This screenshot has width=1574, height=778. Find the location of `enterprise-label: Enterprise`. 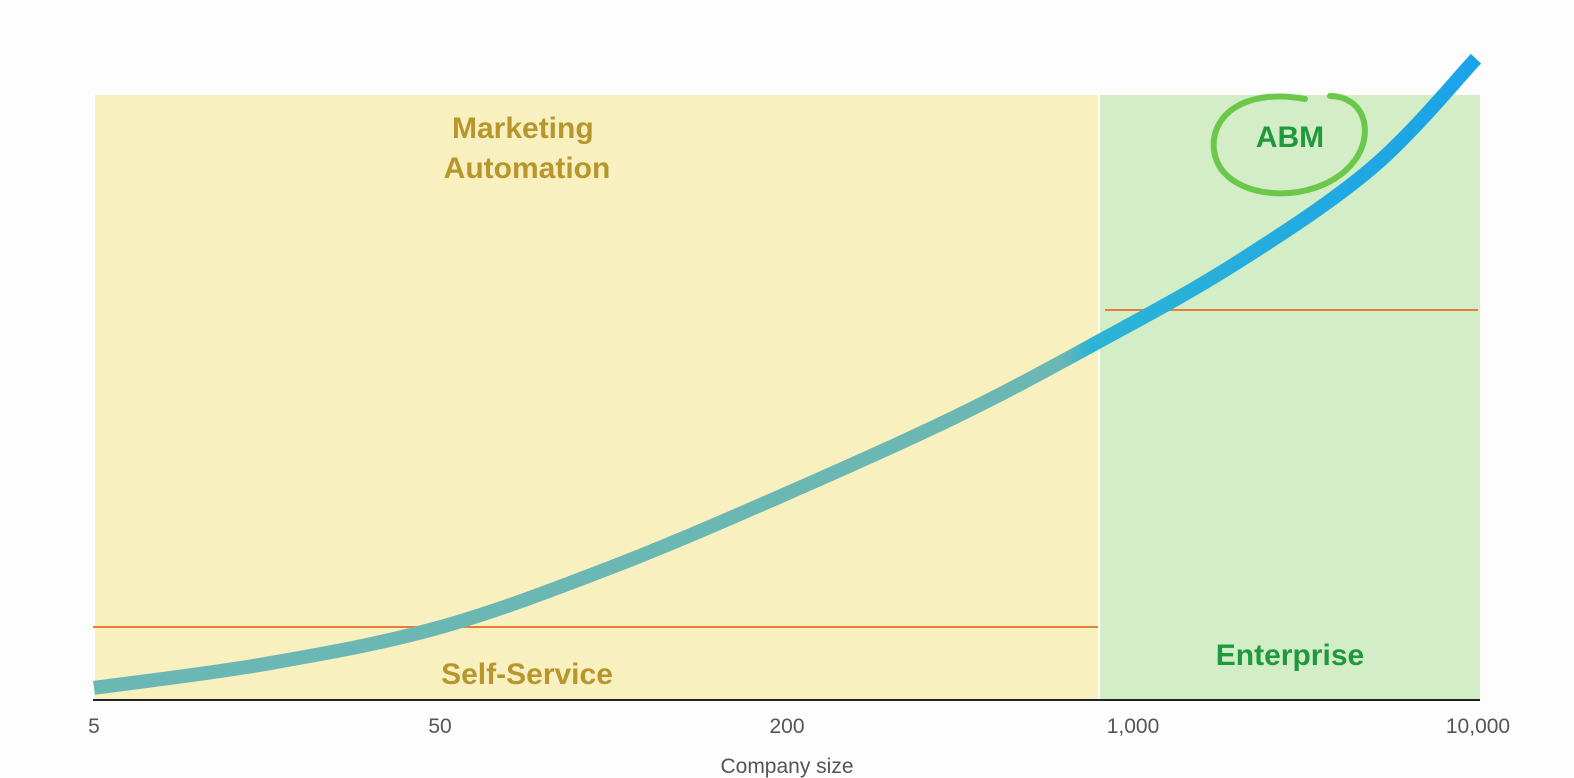

enterprise-label: Enterprise is located at coordinates (1290, 655).